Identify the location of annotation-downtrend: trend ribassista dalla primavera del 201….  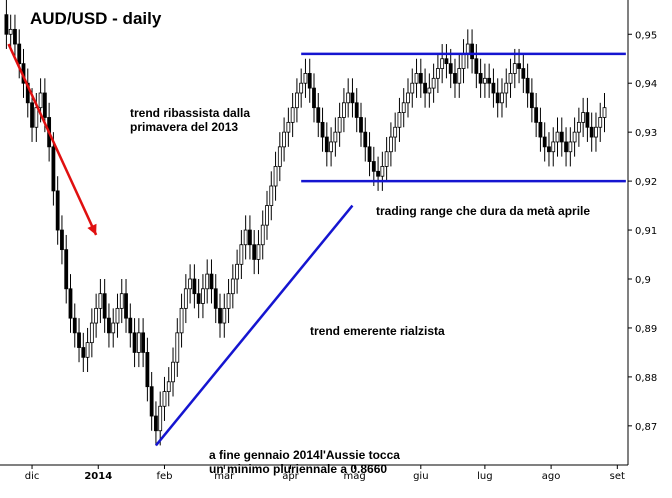
(191, 120).